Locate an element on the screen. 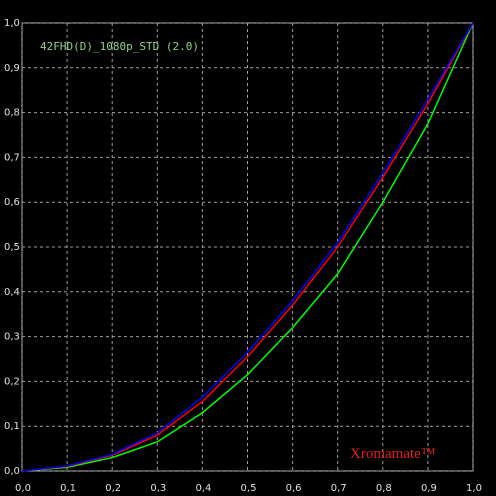  x-tick-label: 0,4 is located at coordinates (203, 488).